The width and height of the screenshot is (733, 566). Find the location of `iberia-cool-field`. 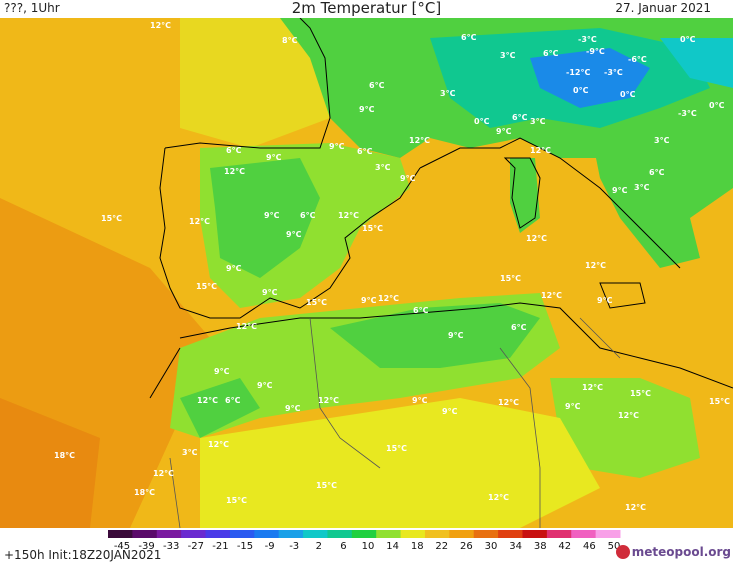

iberia-cool-field is located at coordinates (265, 218).